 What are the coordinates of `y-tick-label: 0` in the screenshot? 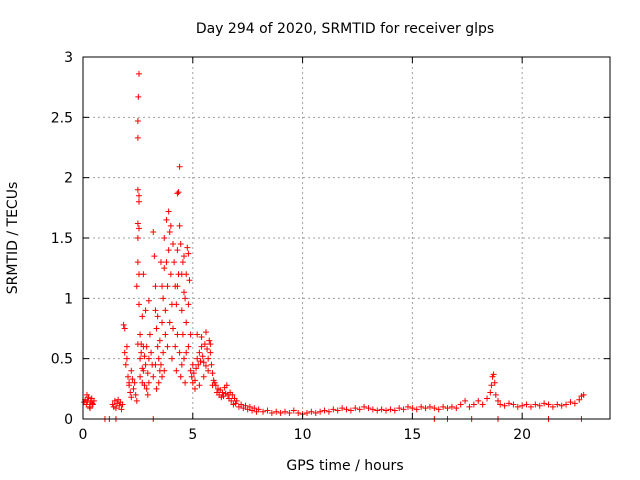 It's located at (68, 420).